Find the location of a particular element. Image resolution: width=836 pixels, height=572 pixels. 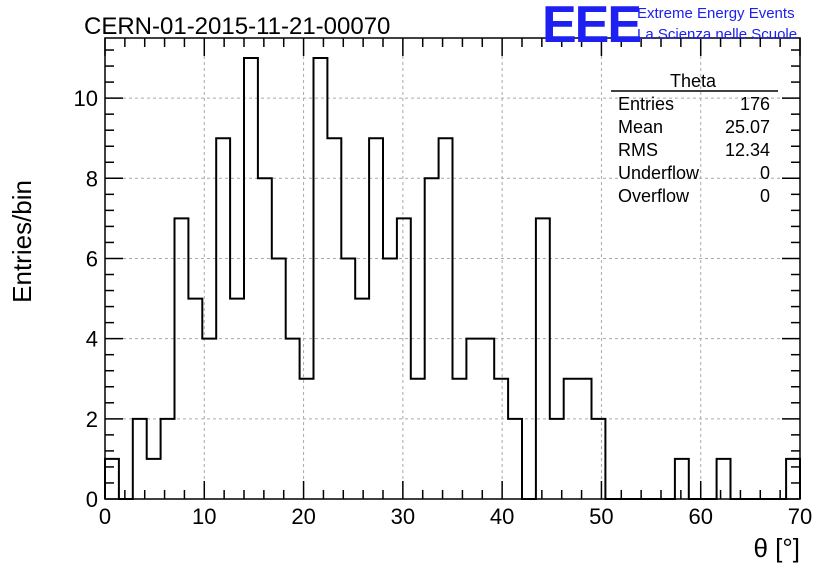

x-tick-label: 20 is located at coordinates (303, 516).